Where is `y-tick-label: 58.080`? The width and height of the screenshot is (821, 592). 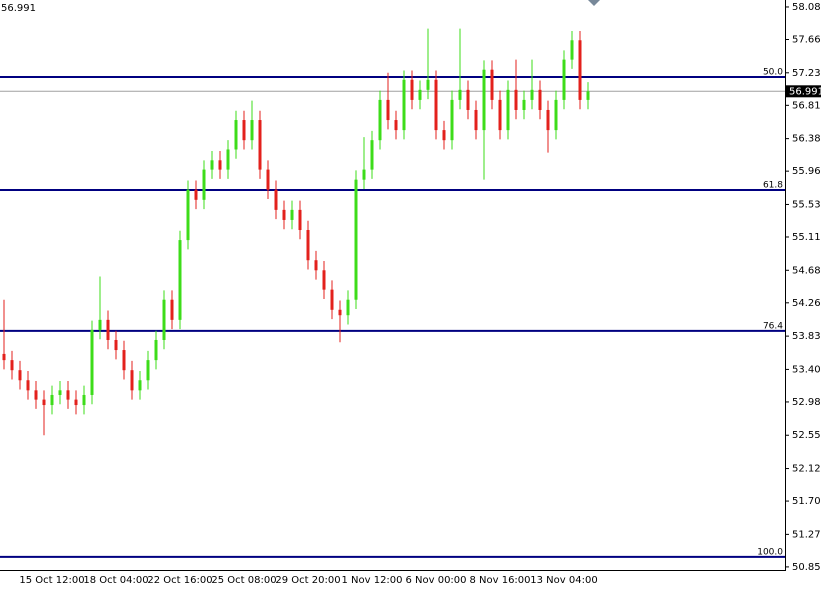
y-tick-label: 58.080 is located at coordinates (806, 7).